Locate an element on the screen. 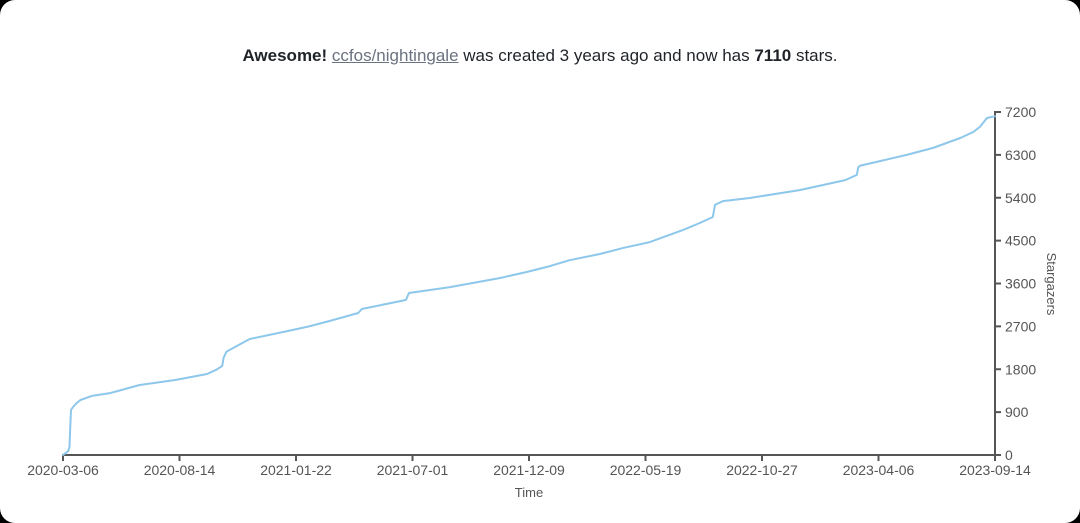 The width and height of the screenshot is (1080, 523). y-axis-tick-label: 4500 is located at coordinates (1020, 241).